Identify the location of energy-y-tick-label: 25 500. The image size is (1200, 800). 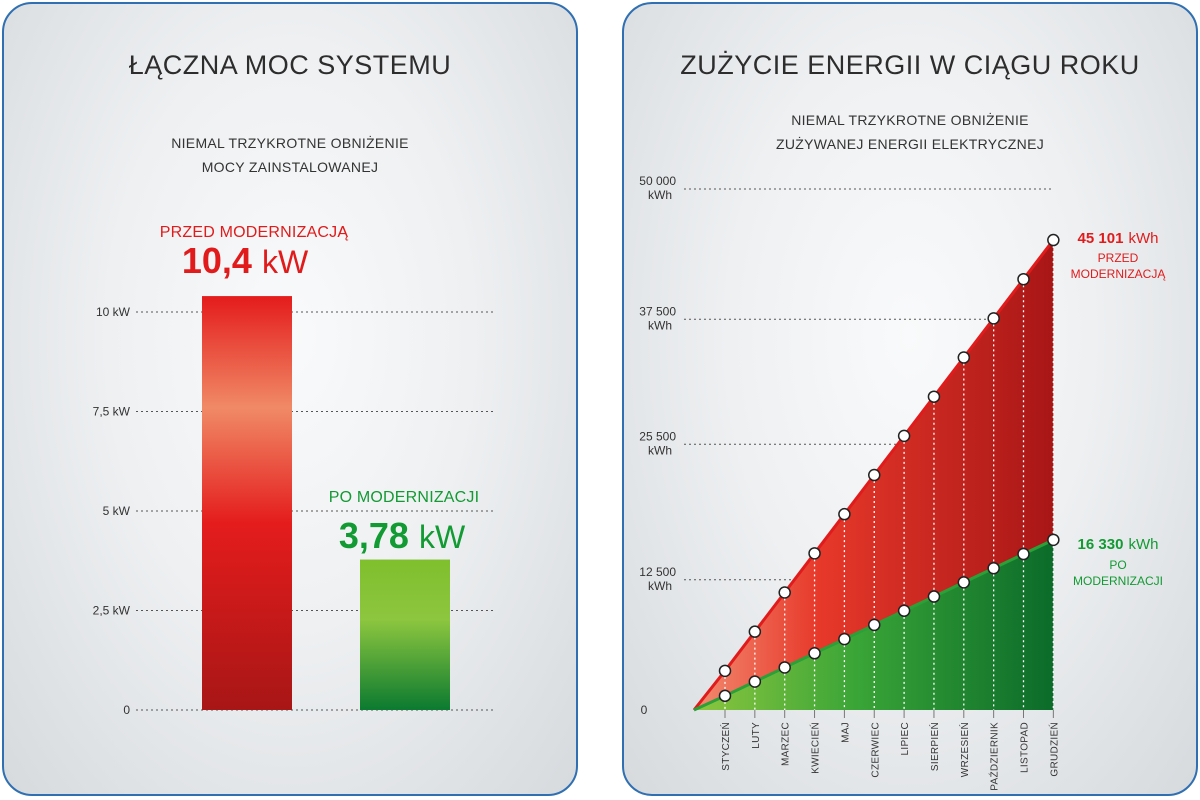
(657, 436).